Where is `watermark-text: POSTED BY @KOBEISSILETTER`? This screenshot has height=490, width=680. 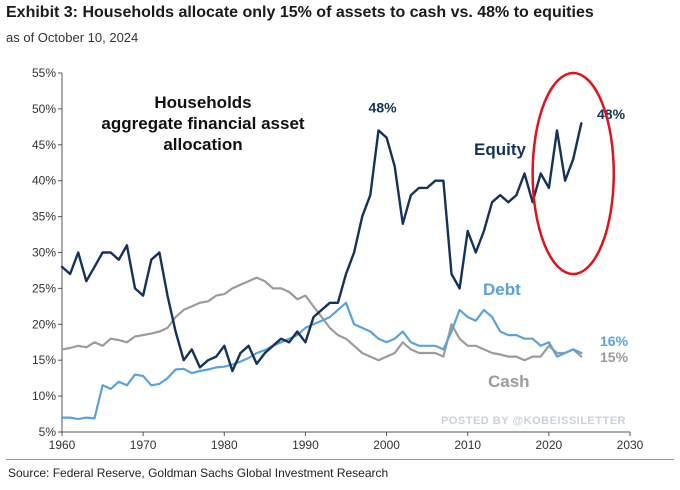
watermark-text: POSTED BY @KOBEISSILETTER is located at coordinates (533, 421).